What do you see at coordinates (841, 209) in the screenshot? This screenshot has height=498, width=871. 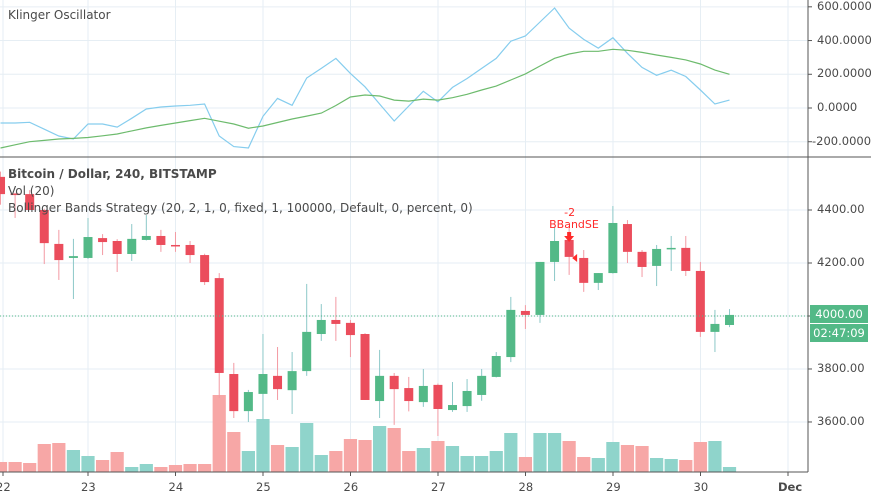 I see `axis-label: 4400.00` at bounding box center [841, 209].